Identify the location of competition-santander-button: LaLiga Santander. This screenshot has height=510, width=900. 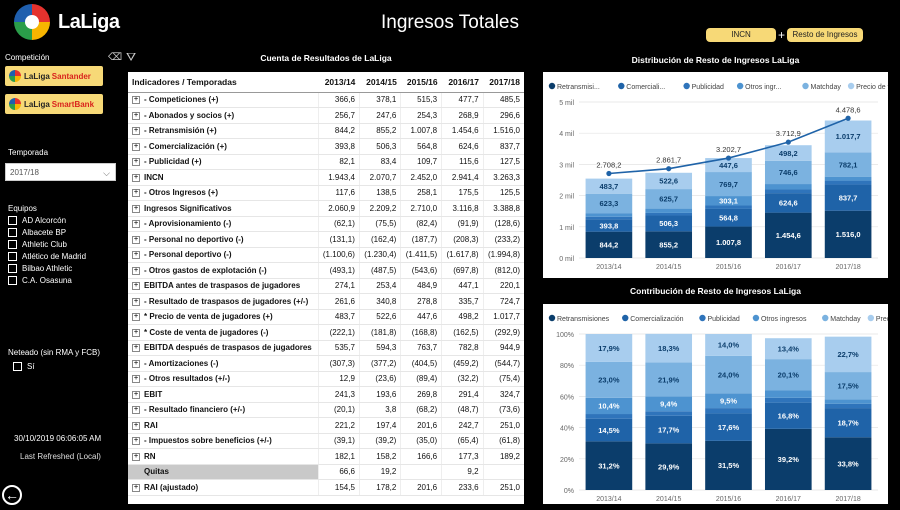
(54, 76).